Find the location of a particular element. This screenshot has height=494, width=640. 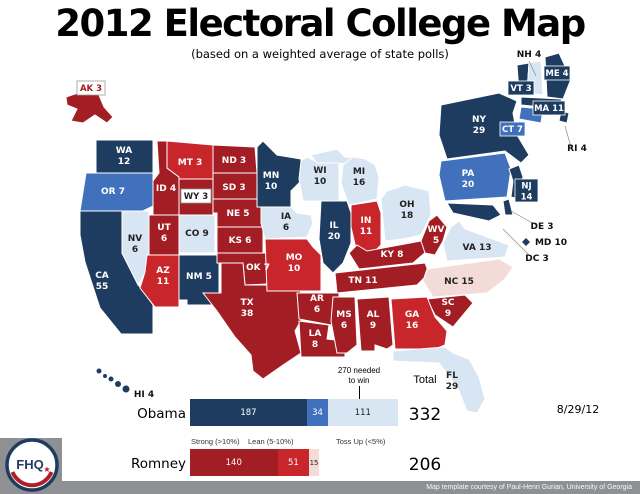

state-label-MT: MT 3 is located at coordinates (190, 163).